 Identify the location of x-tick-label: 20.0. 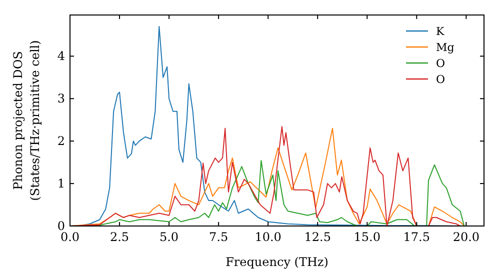
(466, 237).